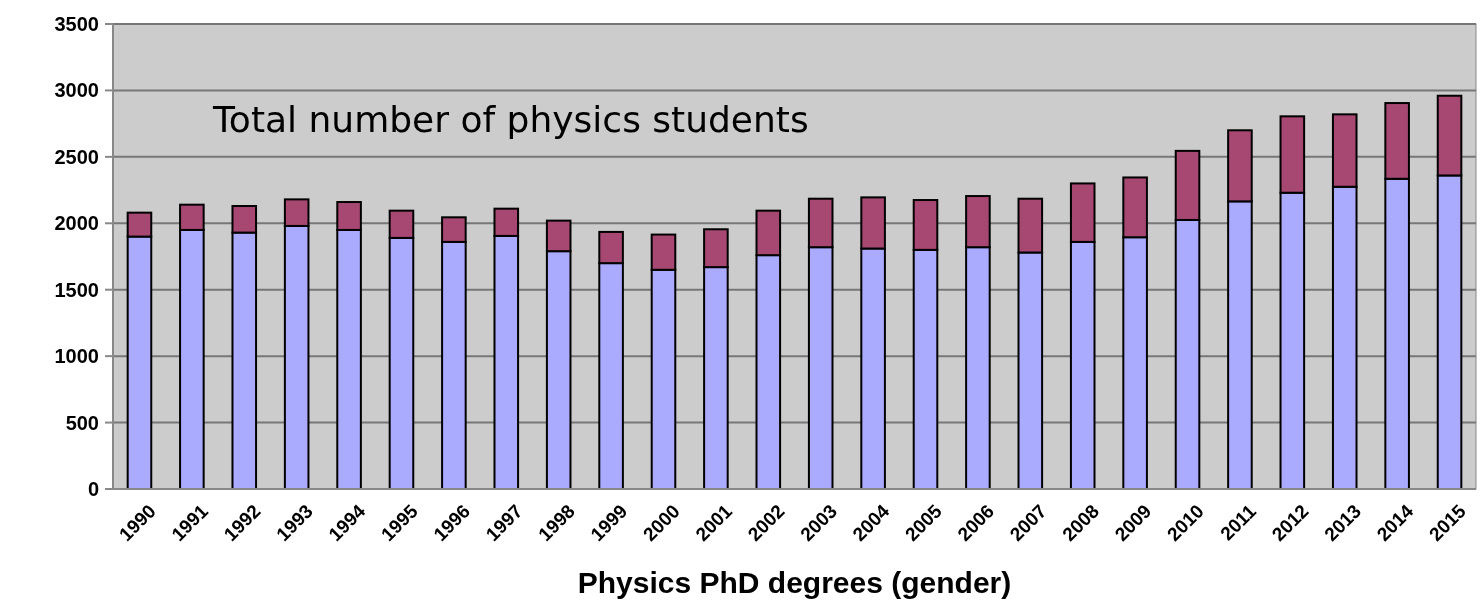 This screenshot has height=603, width=1483. What do you see at coordinates (93, 489) in the screenshot?
I see `y-tick-label: 0` at bounding box center [93, 489].